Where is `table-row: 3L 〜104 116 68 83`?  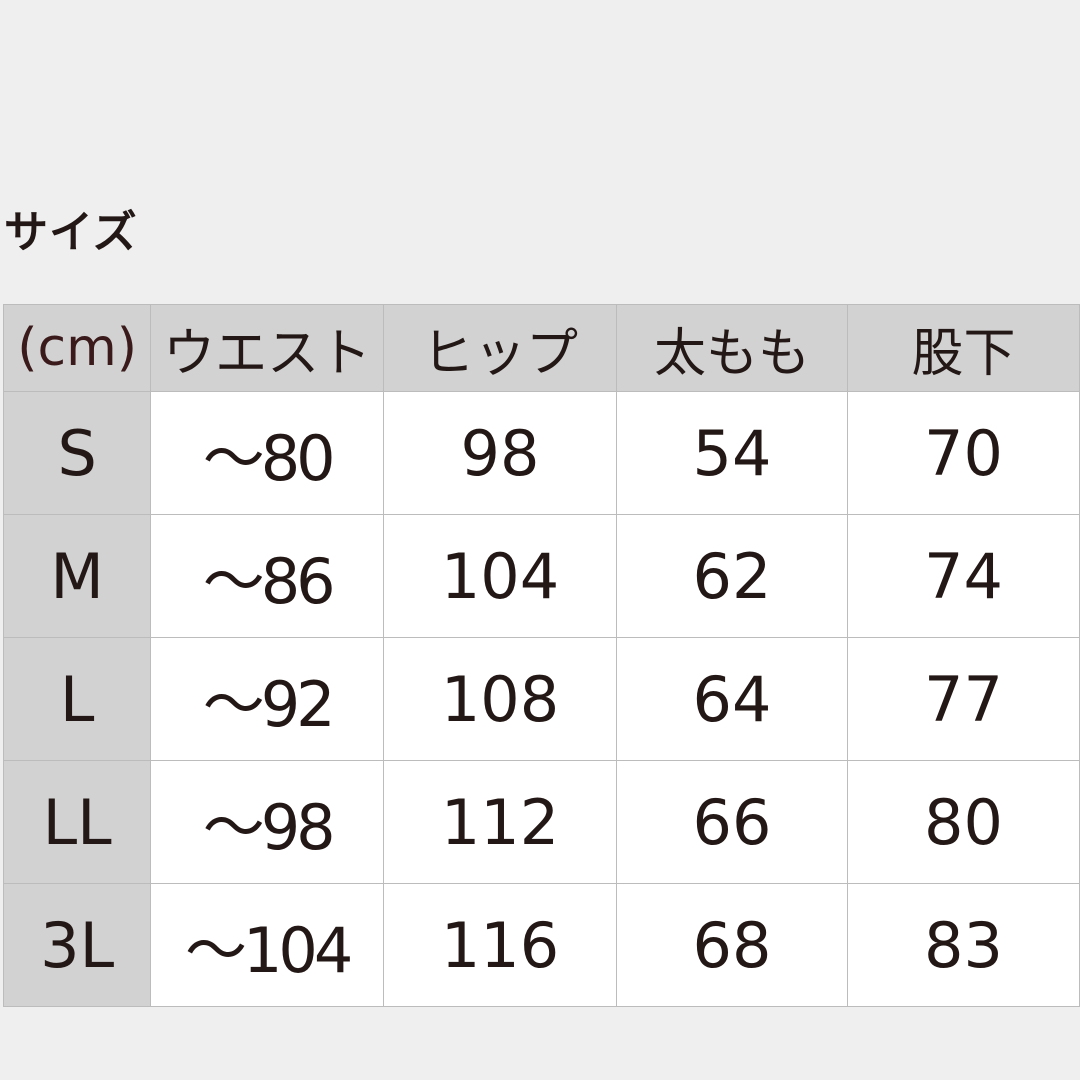
table-row: 3L 〜104 116 68 83 is located at coordinates (541, 945).